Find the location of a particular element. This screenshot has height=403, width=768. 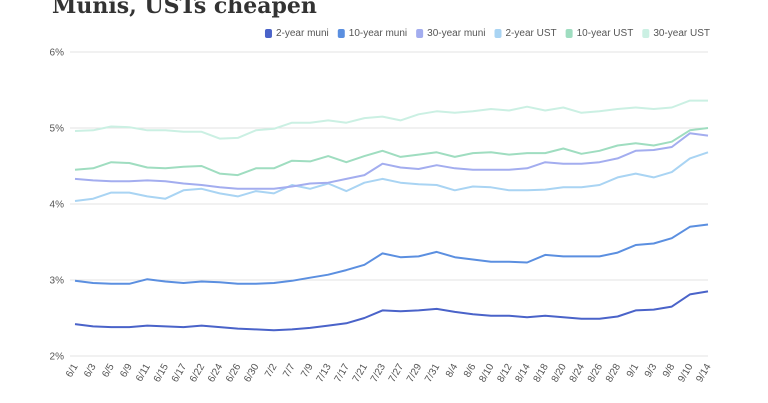

x-tick-label: 7/7 is located at coordinates (289, 371).